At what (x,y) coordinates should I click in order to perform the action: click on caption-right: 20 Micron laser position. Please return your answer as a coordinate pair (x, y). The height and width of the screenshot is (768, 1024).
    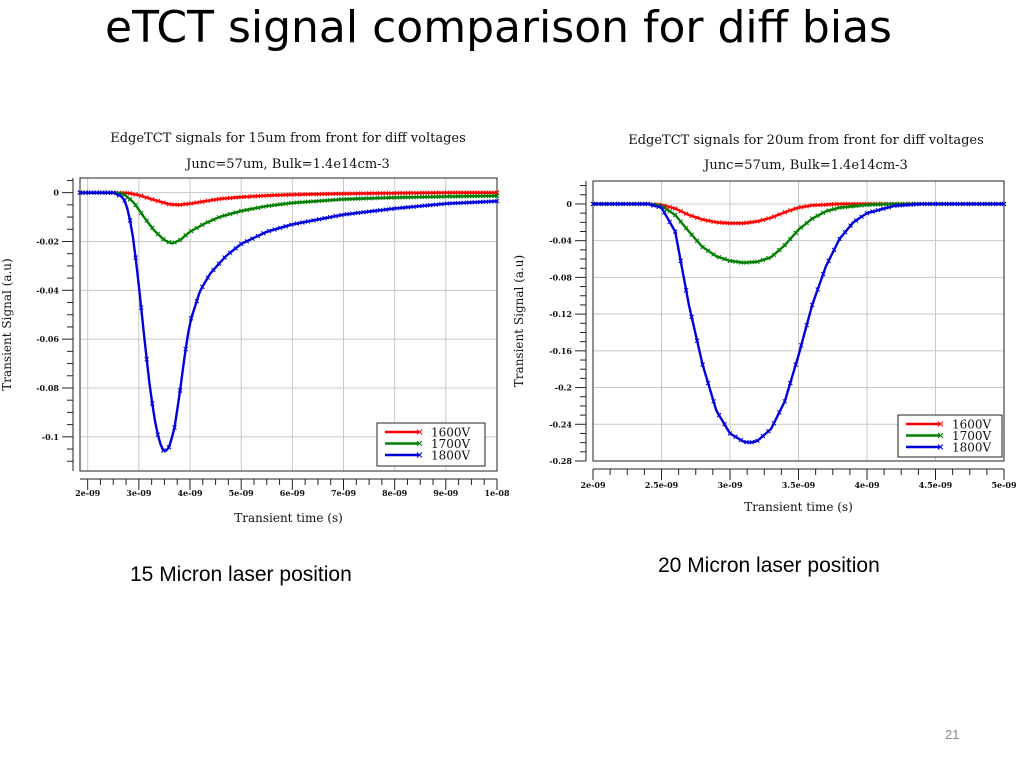
    Looking at the image, I should click on (769, 565).